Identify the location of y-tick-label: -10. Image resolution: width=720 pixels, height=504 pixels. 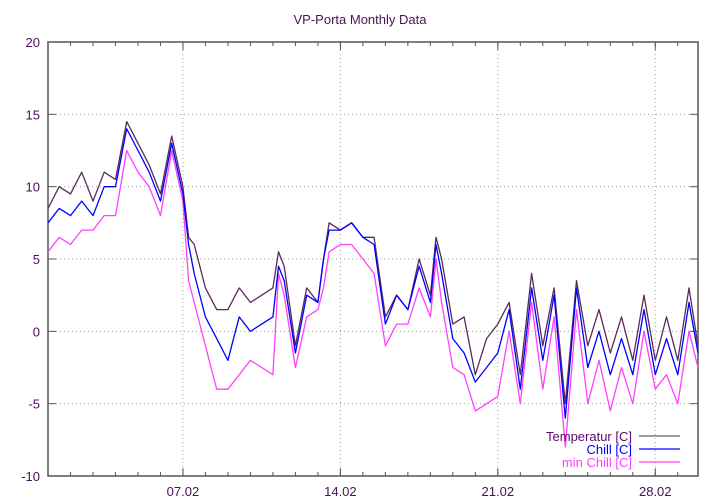
(30, 476).